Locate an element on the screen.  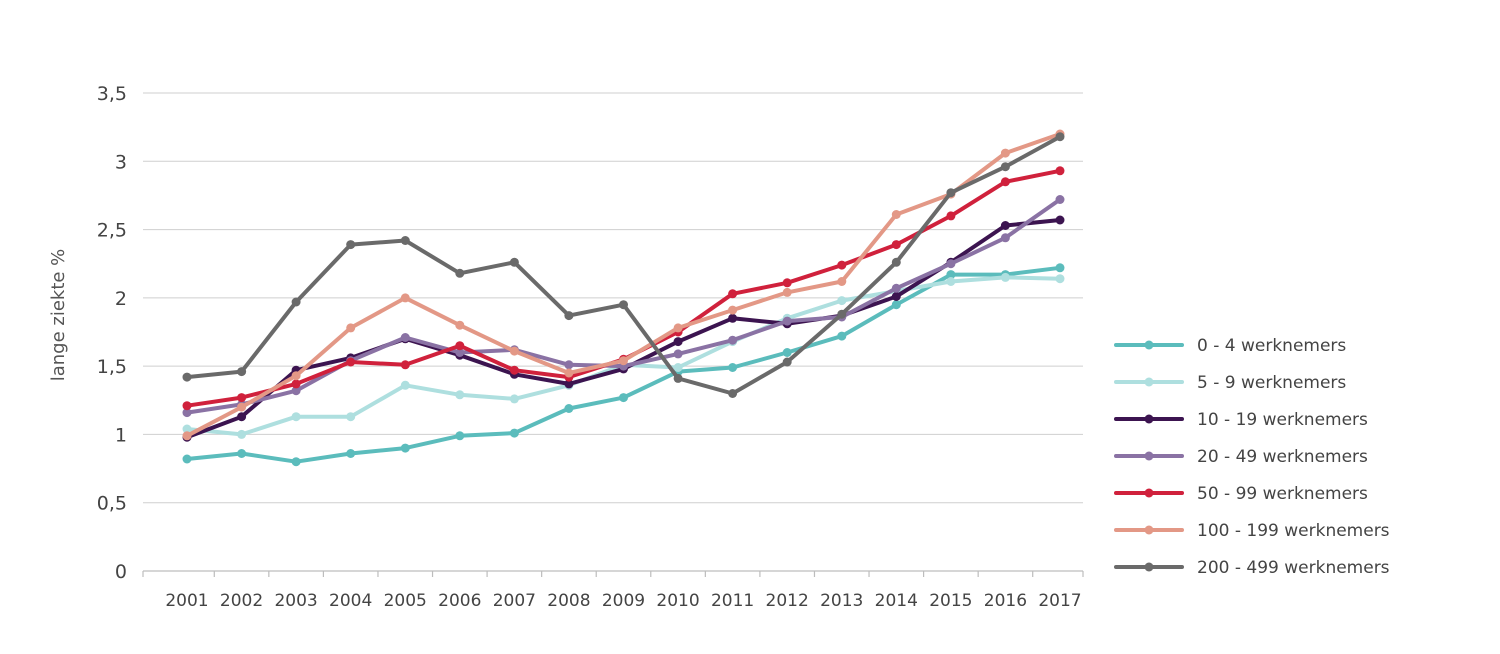
y-tick-label: 2 is located at coordinates (121, 299).